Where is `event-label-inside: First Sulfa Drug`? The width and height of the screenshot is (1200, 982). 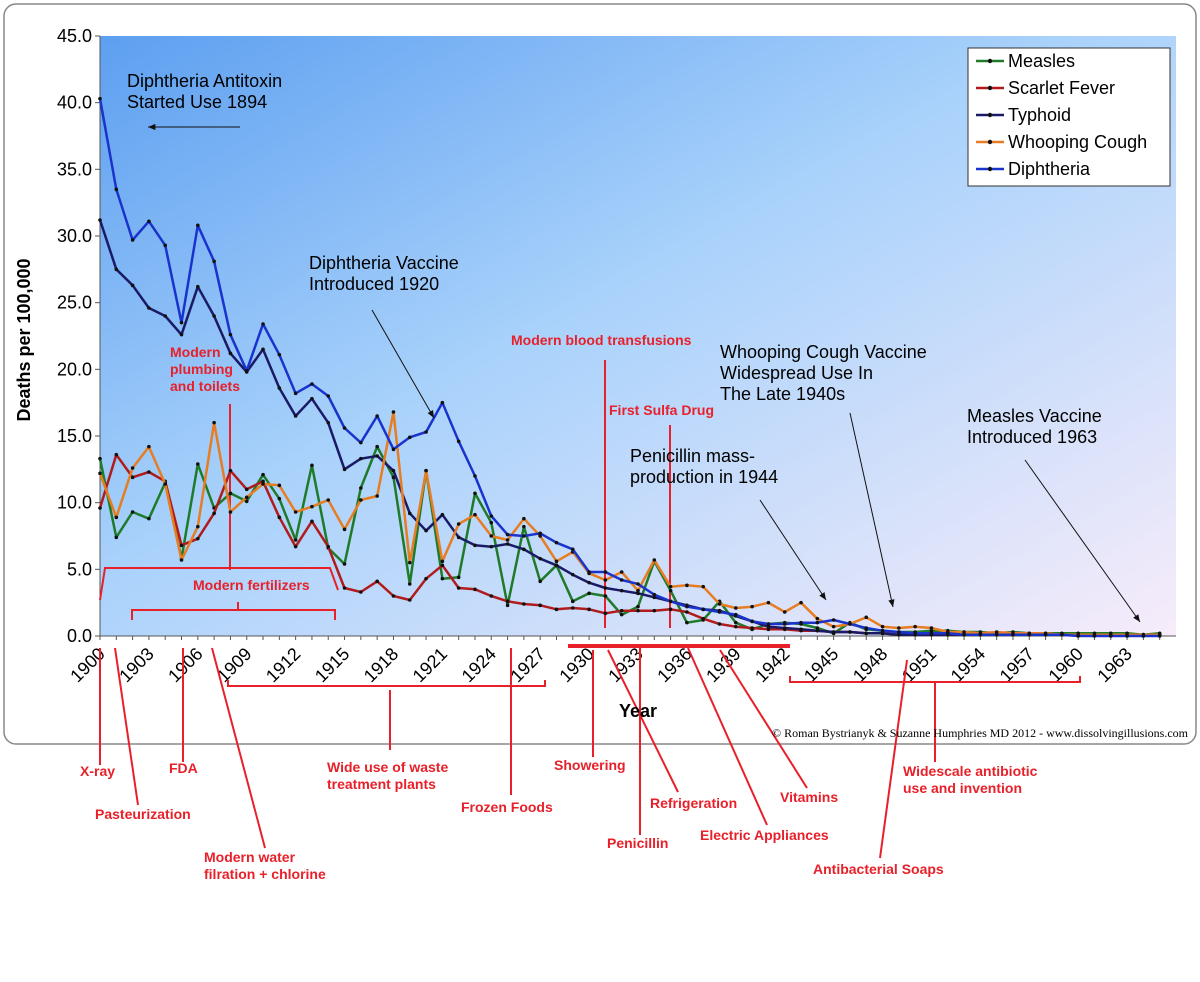
event-label-inside: First Sulfa Drug is located at coordinates (661, 410).